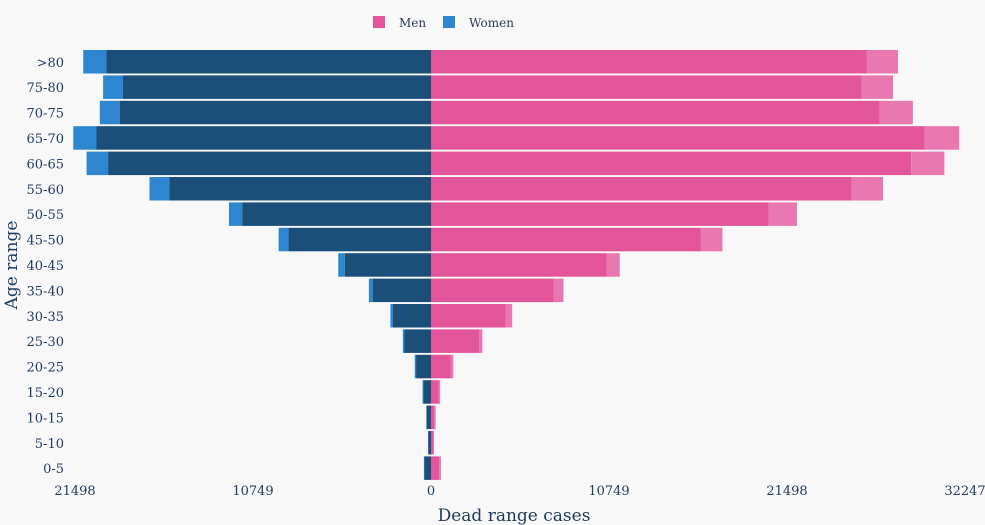 The height and width of the screenshot is (525, 985). What do you see at coordinates (45, 418) in the screenshot?
I see `y-tick-label: 10-15` at bounding box center [45, 418].